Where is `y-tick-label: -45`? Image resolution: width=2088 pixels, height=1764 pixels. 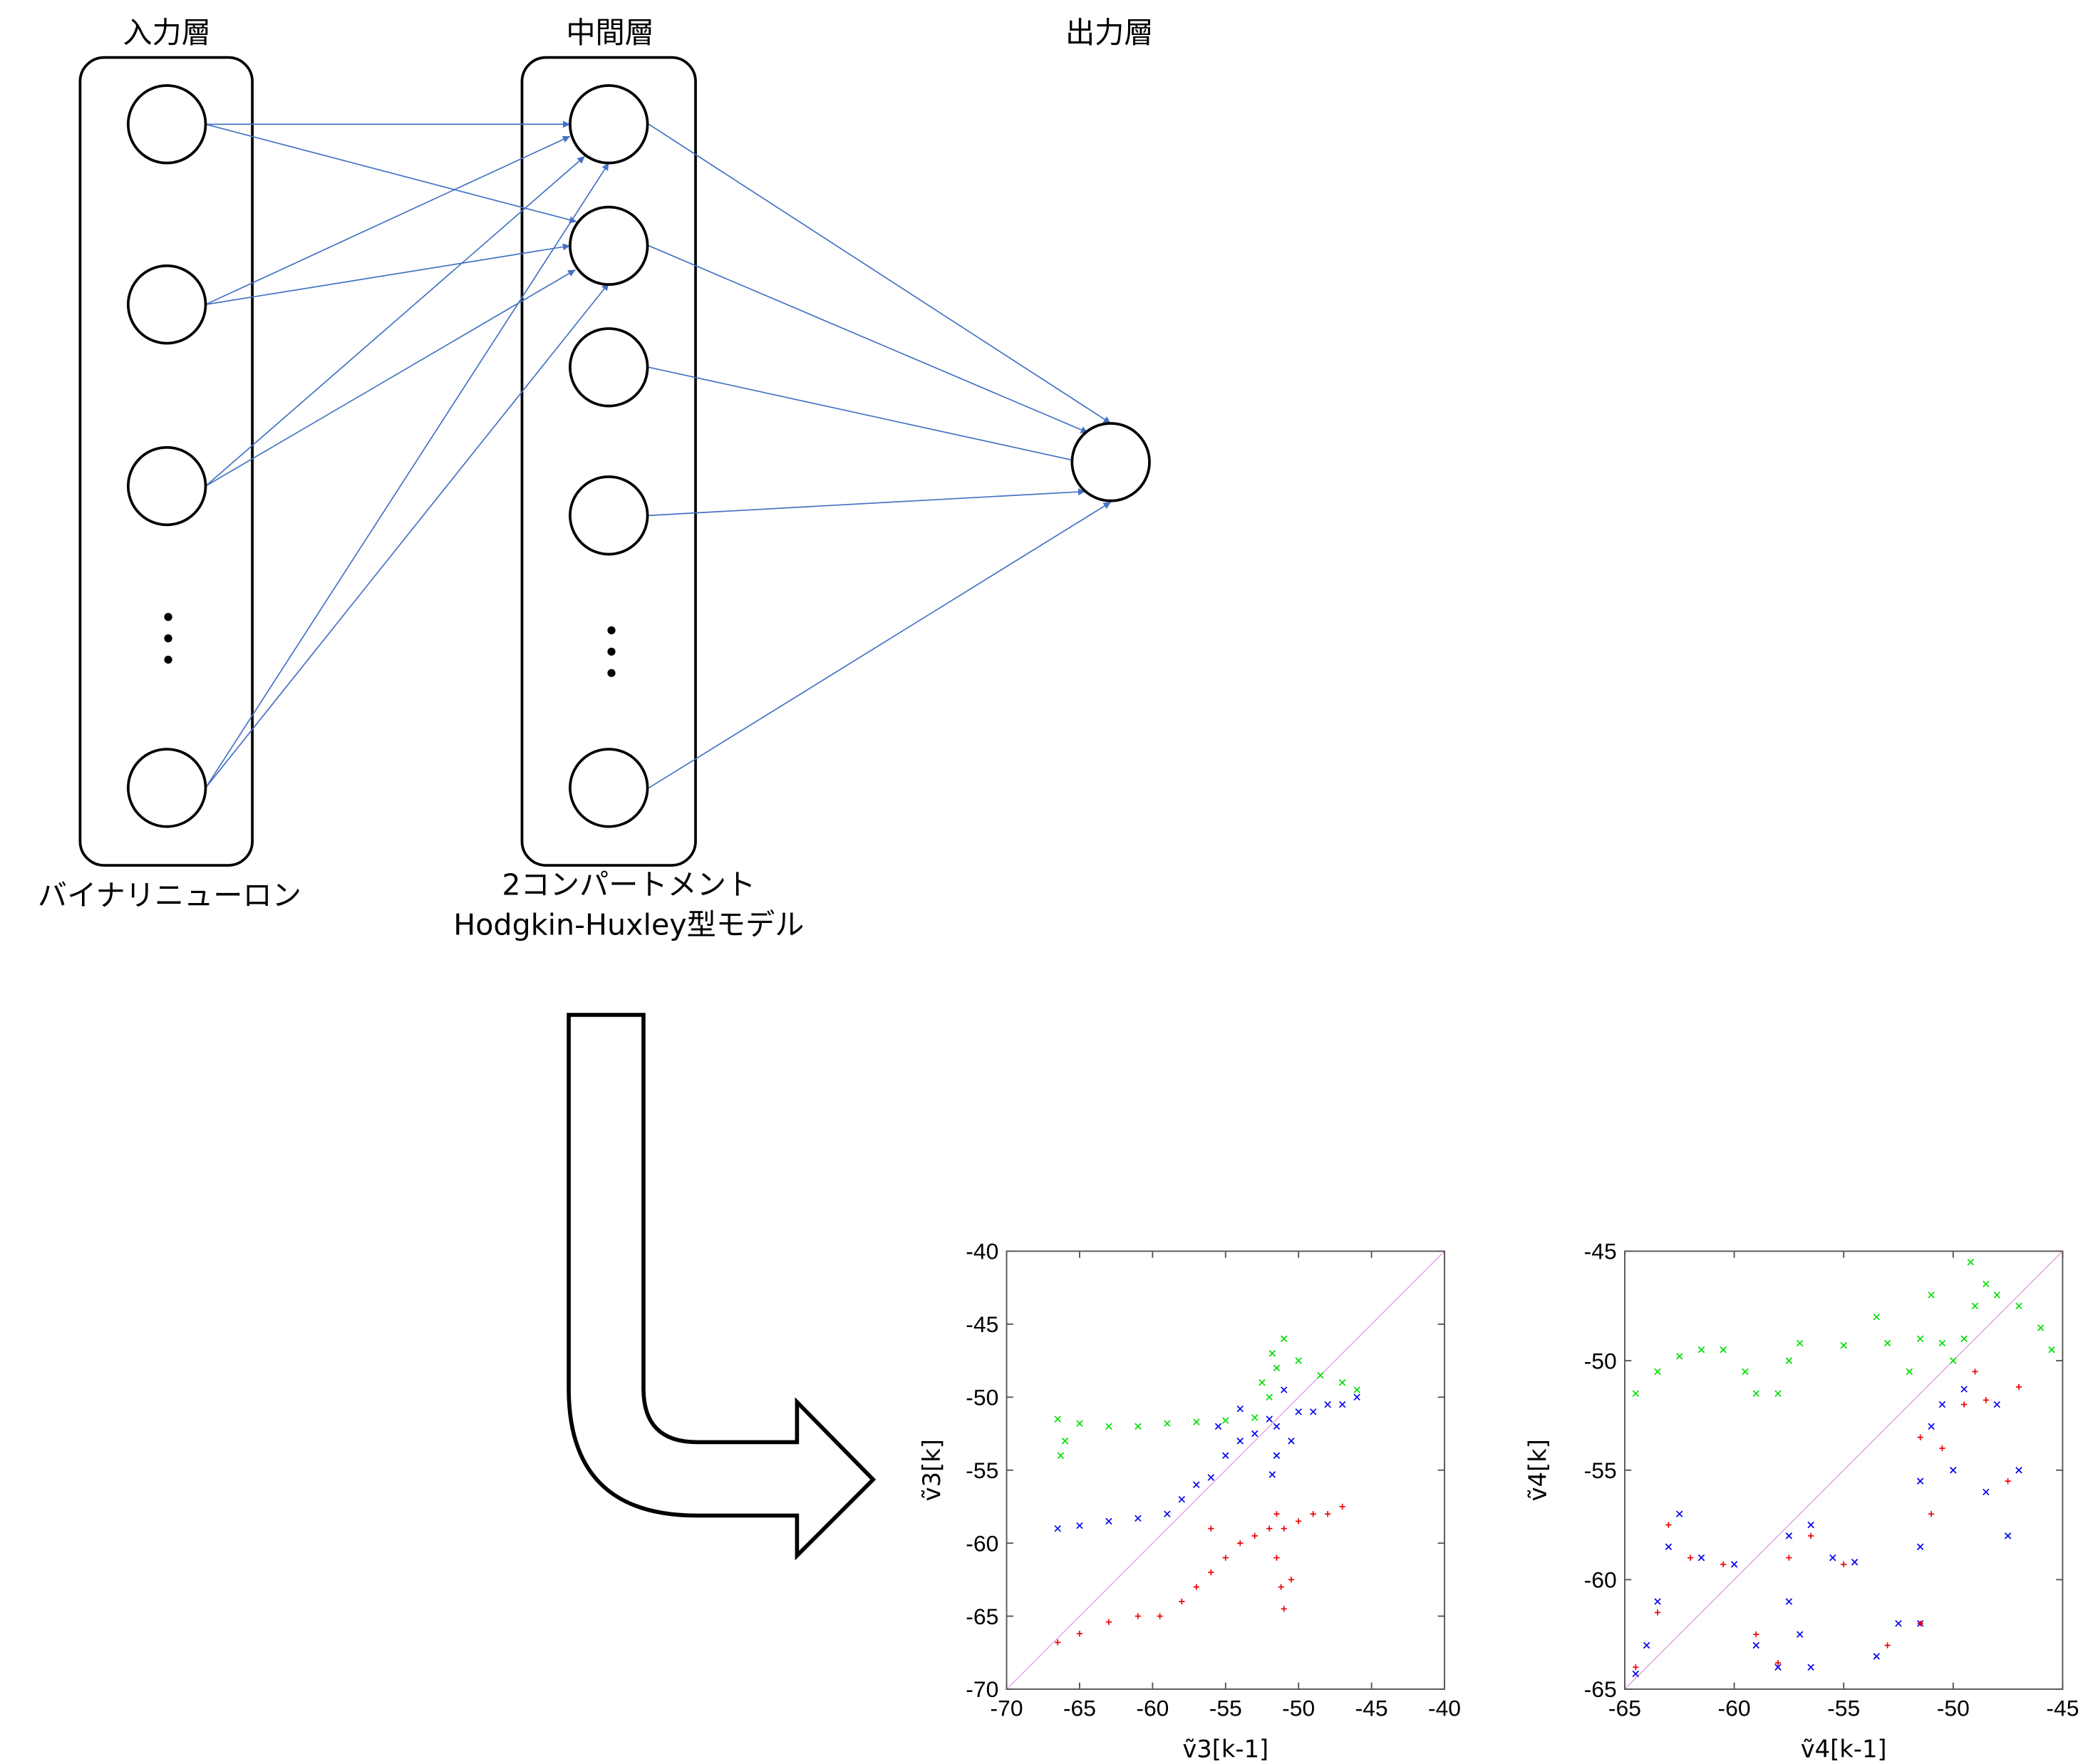
y-tick-label: -45 is located at coordinates (1600, 1252).